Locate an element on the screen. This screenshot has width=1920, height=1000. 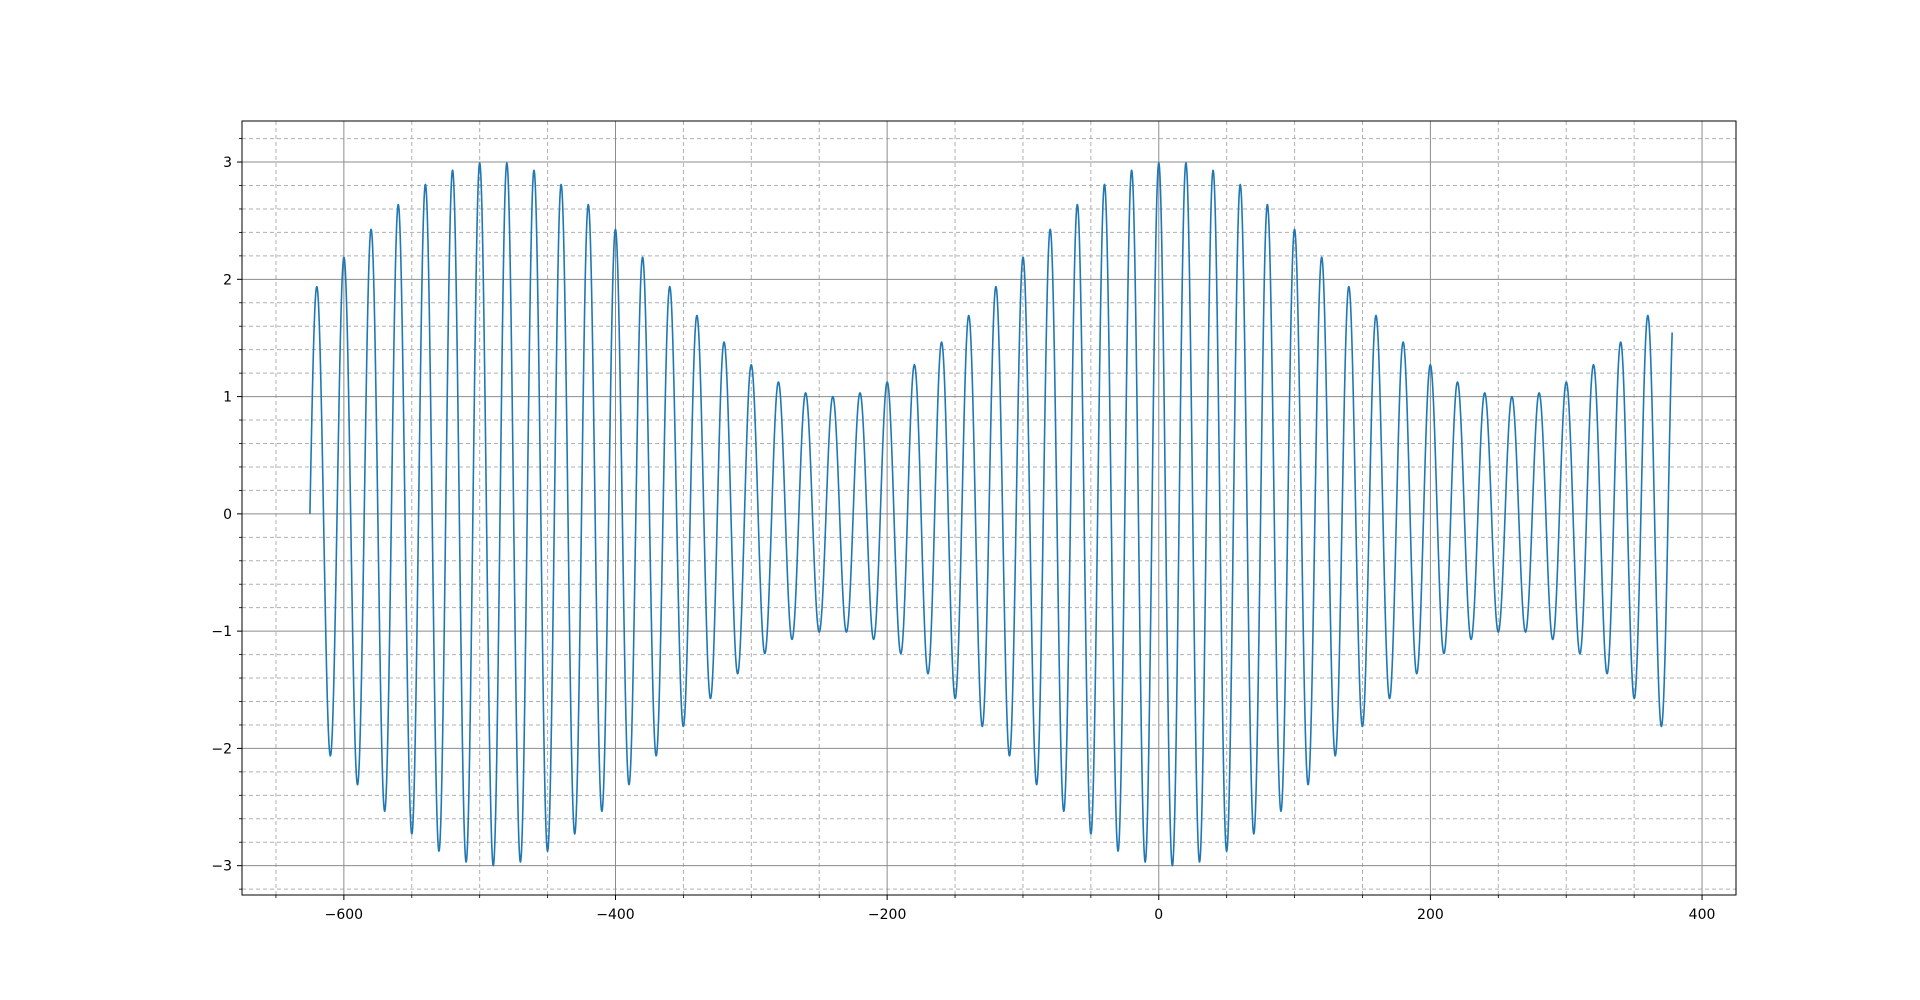
x-tick-label: 200 is located at coordinates (1430, 915).